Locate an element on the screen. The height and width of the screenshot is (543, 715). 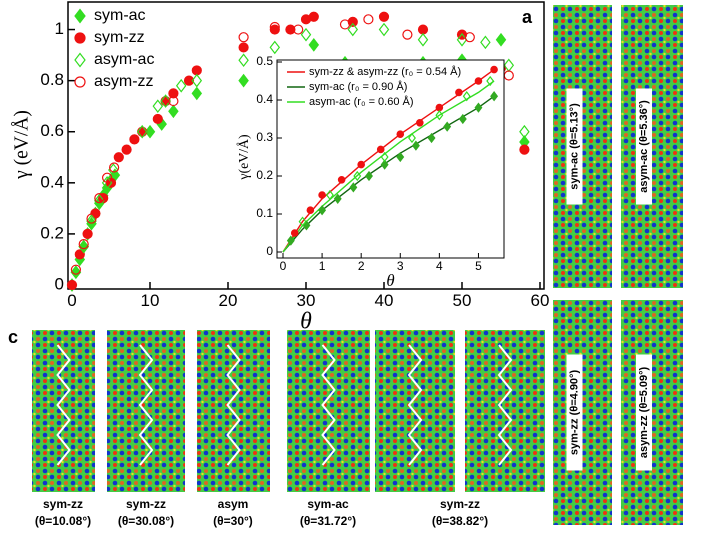
image-caption: sym-ac (θ=5.13°) is located at coordinates (574, 146).